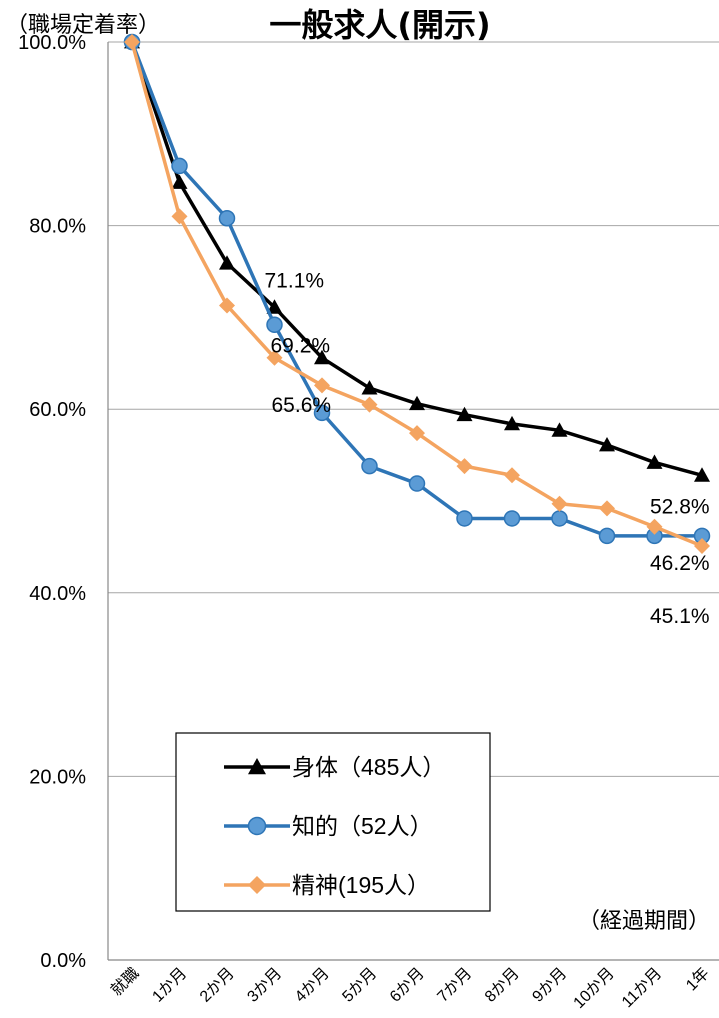  What do you see at coordinates (549, 985) in the screenshot?
I see `x-tick-label: 9か月` at bounding box center [549, 985].